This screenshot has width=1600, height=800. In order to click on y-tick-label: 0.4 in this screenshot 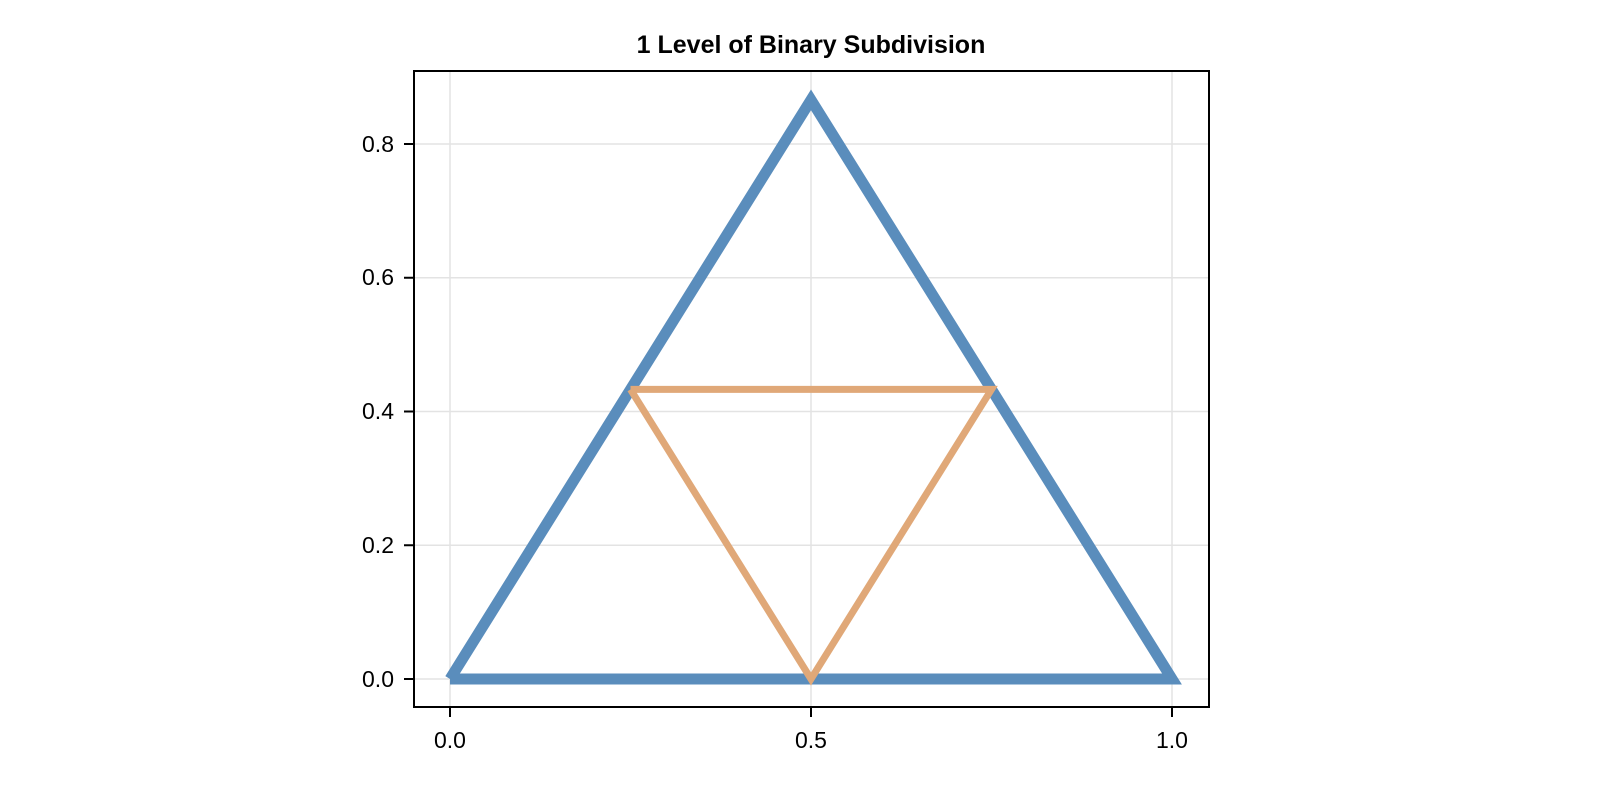, I will do `click(378, 411)`.